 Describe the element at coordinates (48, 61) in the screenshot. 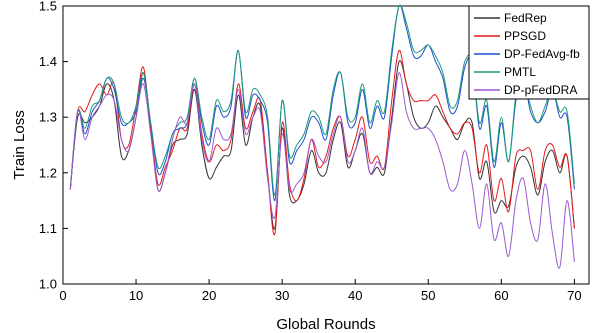

I see `y-tick-label: 1.4` at that location.